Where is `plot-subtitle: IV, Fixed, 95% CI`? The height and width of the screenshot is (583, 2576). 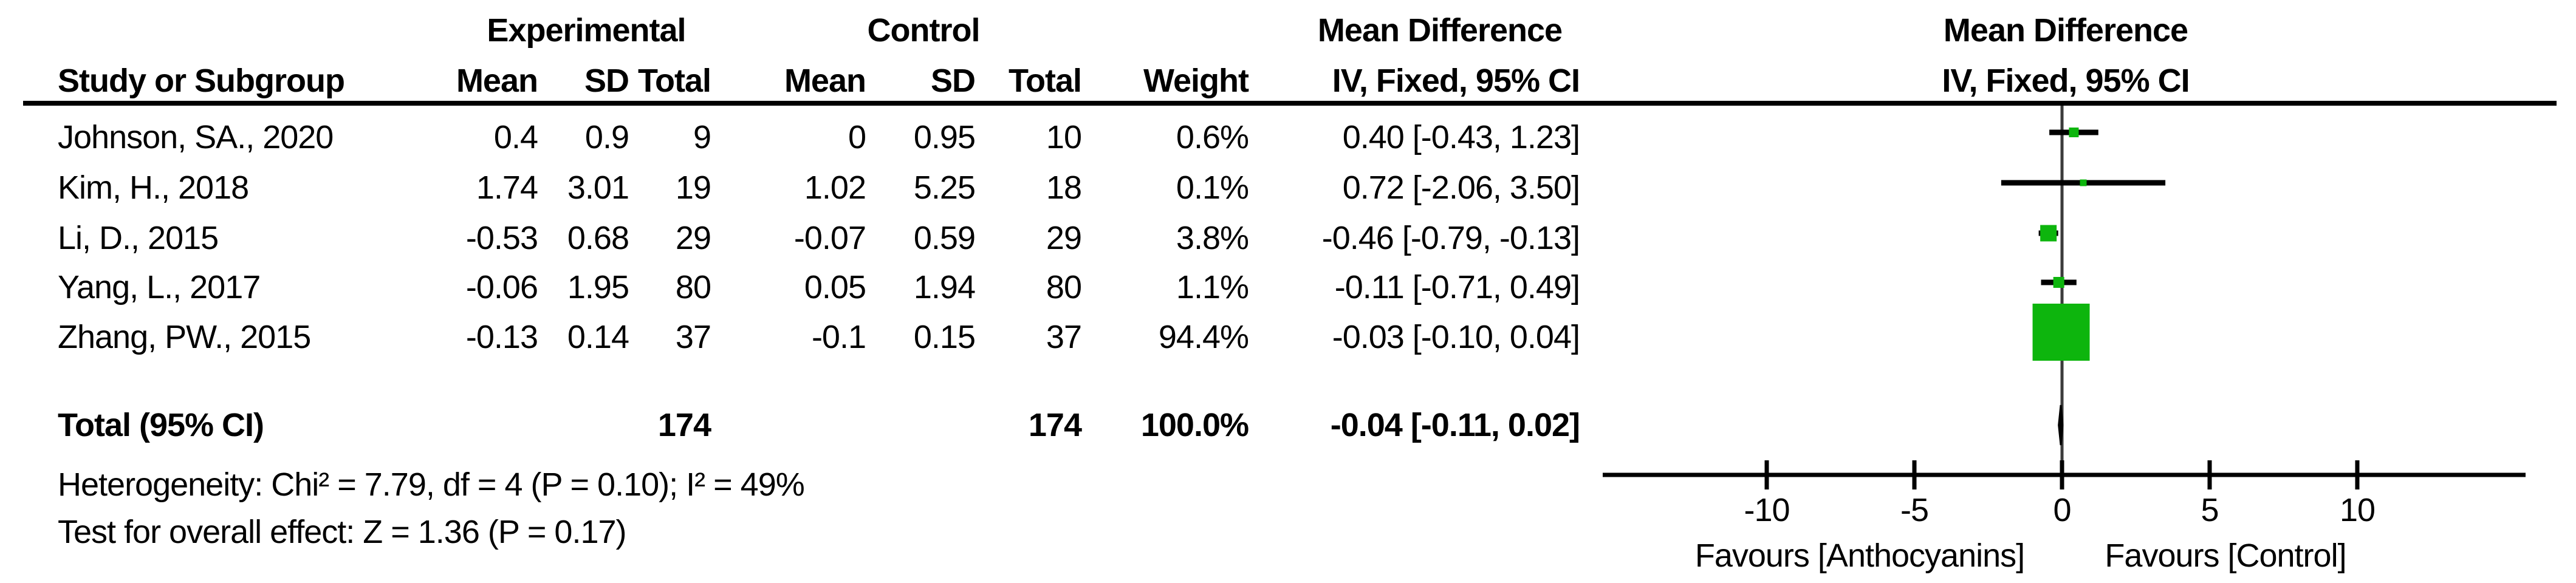 plot-subtitle: IV, Fixed, 95% CI is located at coordinates (2066, 81).